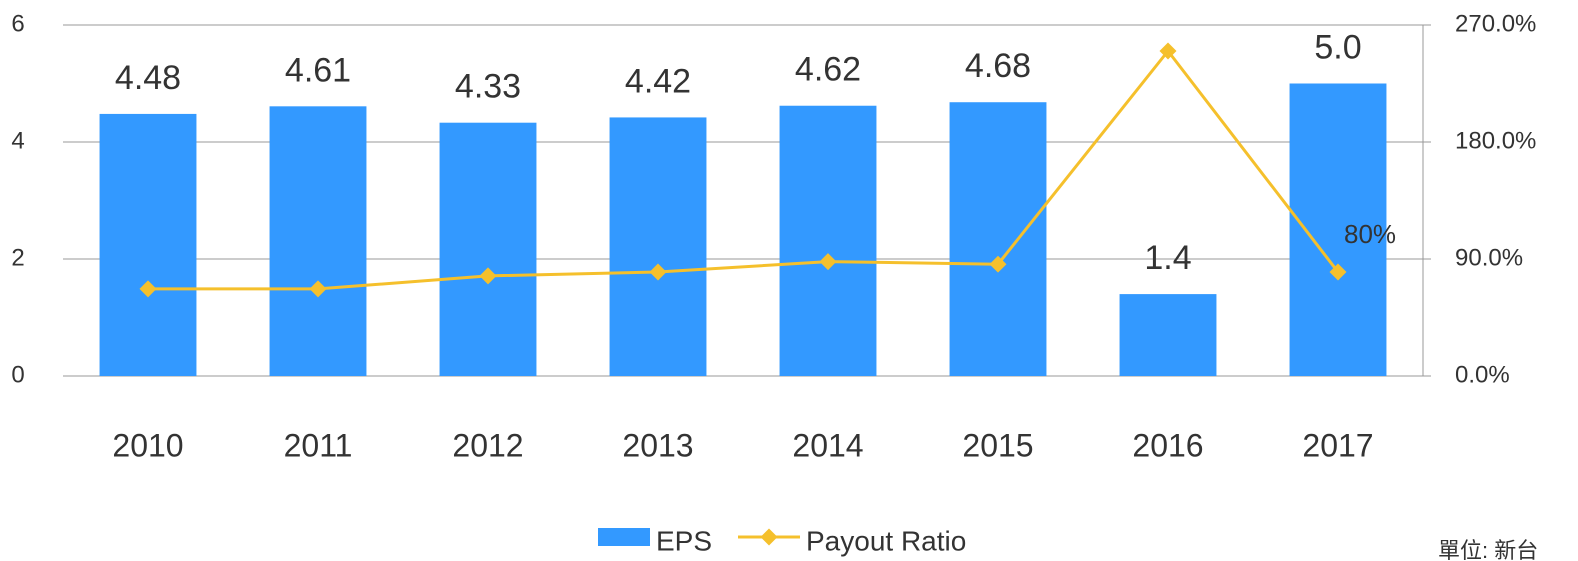 Image resolution: width=1578 pixels, height=561 pixels. I want to click on bar-value-label: 4.62, so click(828, 70).